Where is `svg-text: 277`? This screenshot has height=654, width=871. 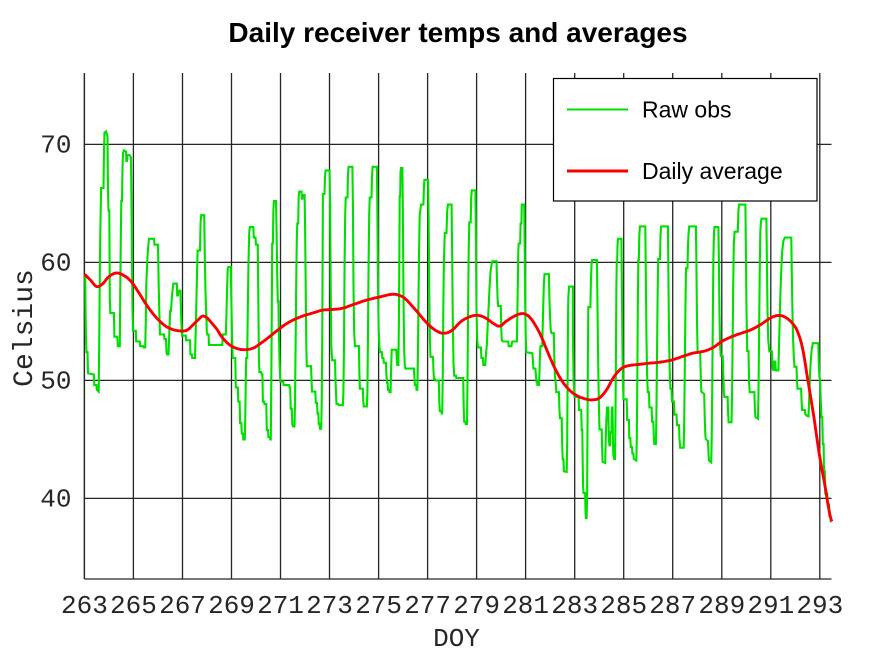 svg-text: 277 is located at coordinates (427, 606).